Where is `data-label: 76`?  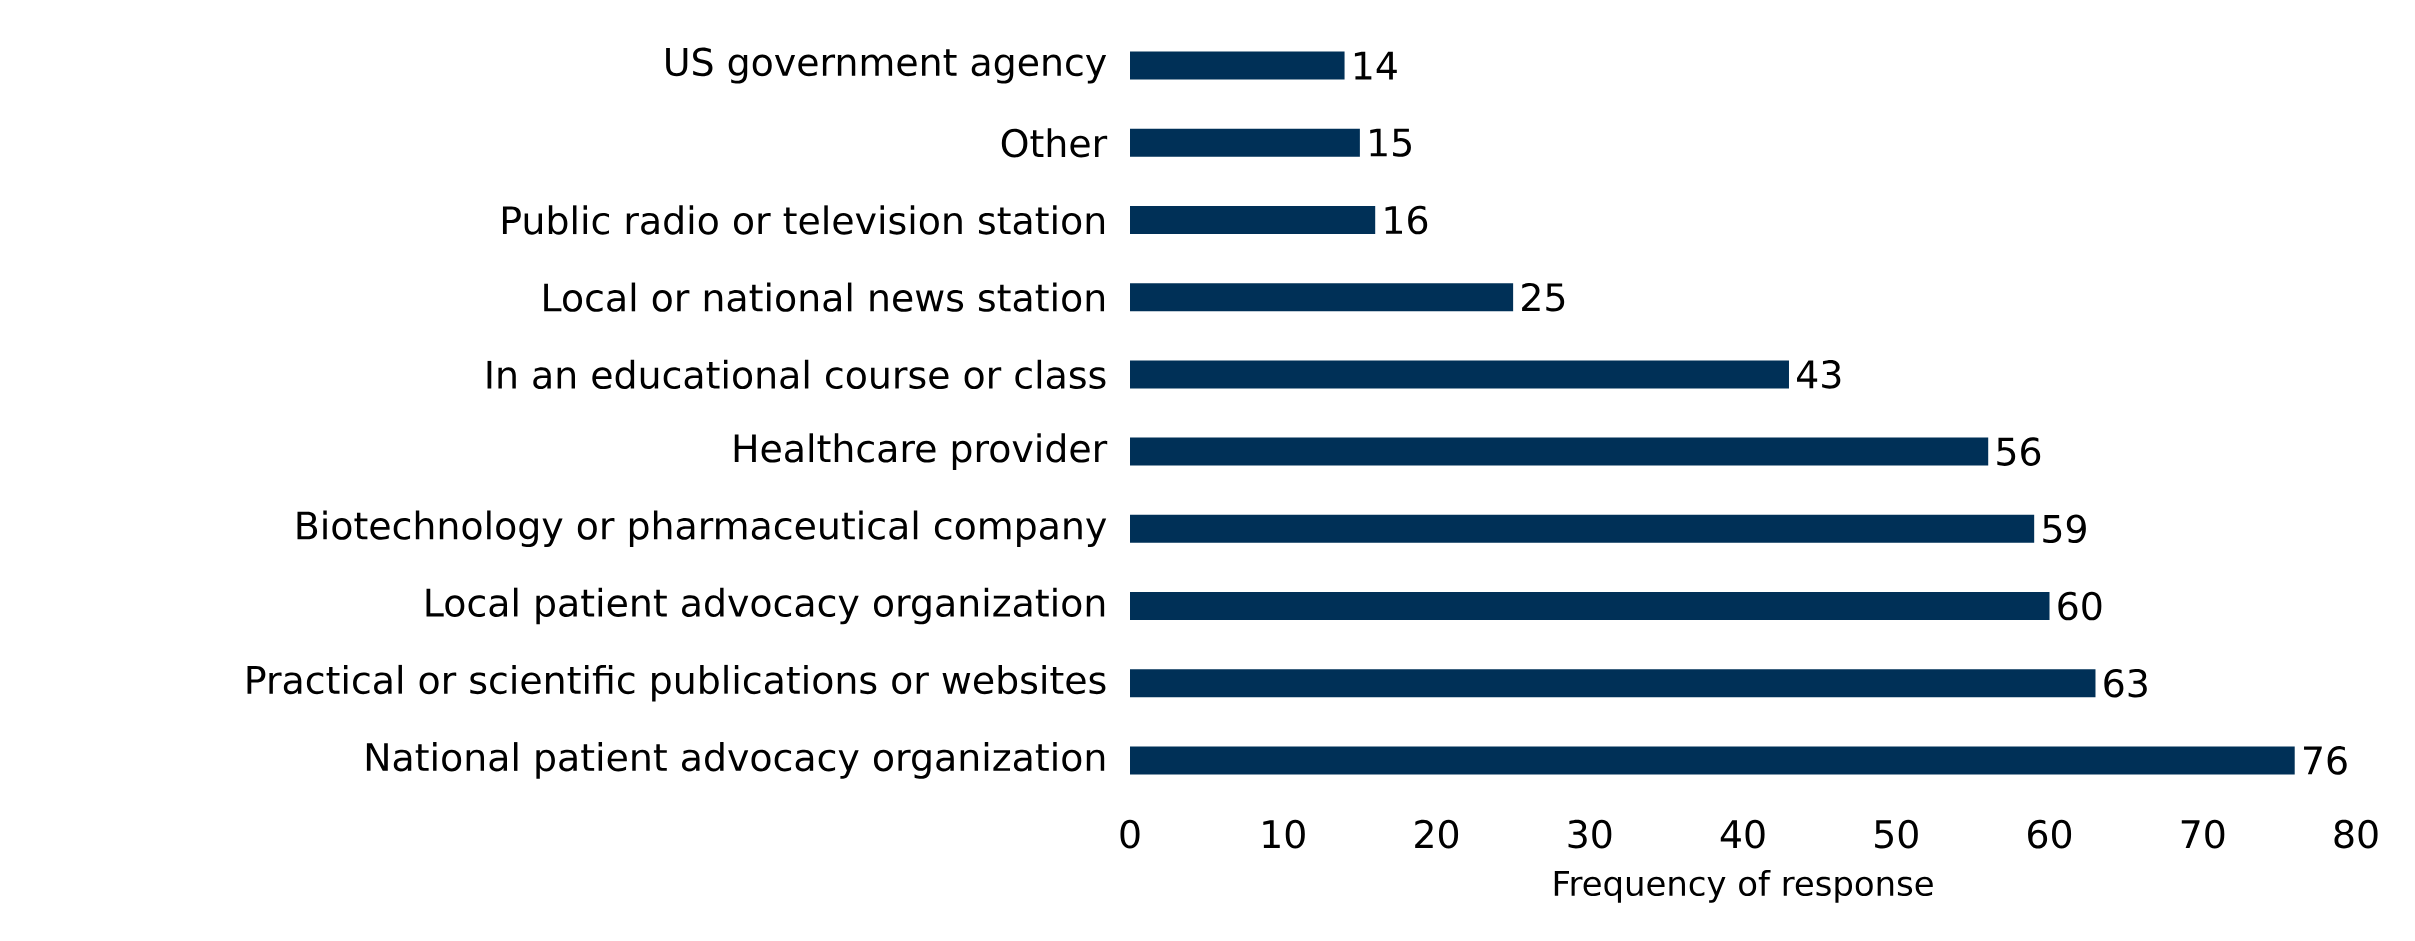
data-label: 76 is located at coordinates (2325, 760).